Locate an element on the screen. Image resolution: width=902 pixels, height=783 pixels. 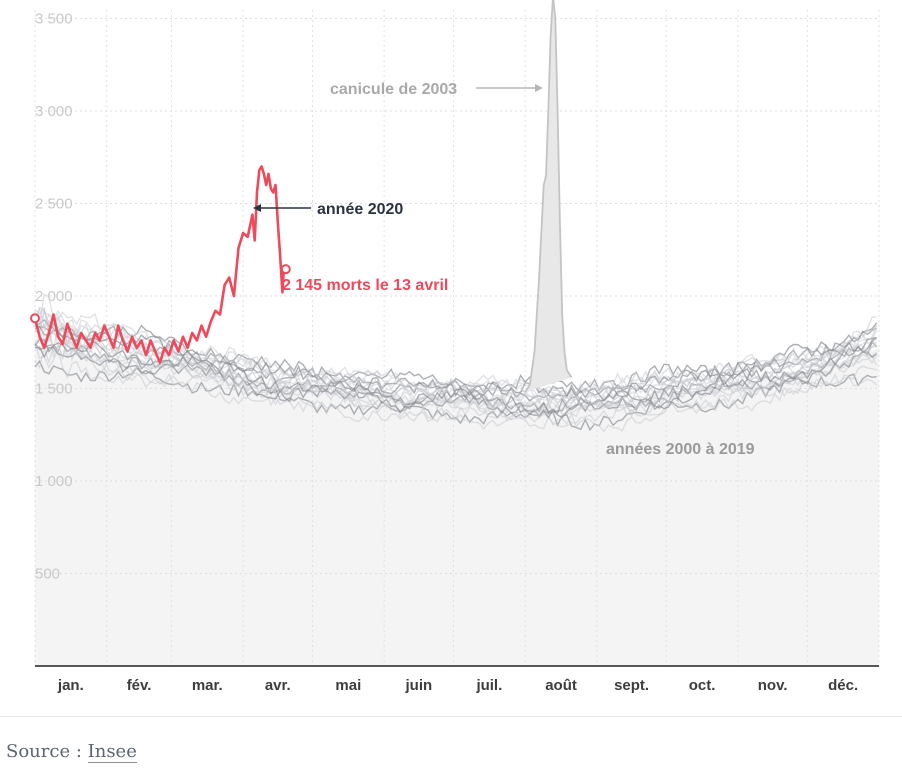
end-dot-2020 is located at coordinates (285, 269).